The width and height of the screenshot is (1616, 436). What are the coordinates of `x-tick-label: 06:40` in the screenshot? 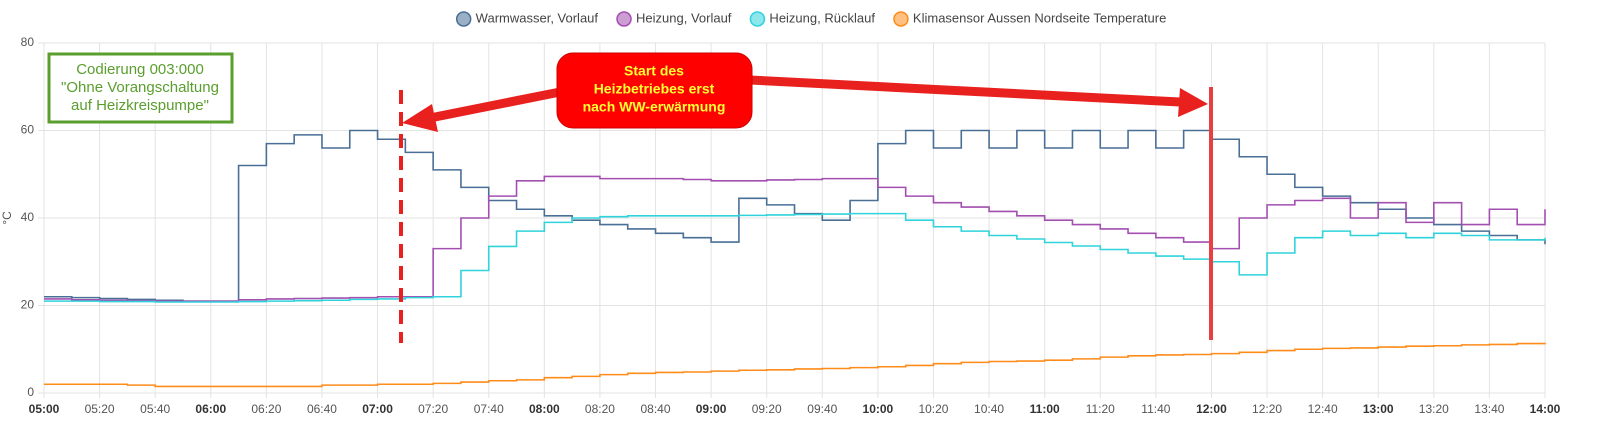 It's located at (322, 409).